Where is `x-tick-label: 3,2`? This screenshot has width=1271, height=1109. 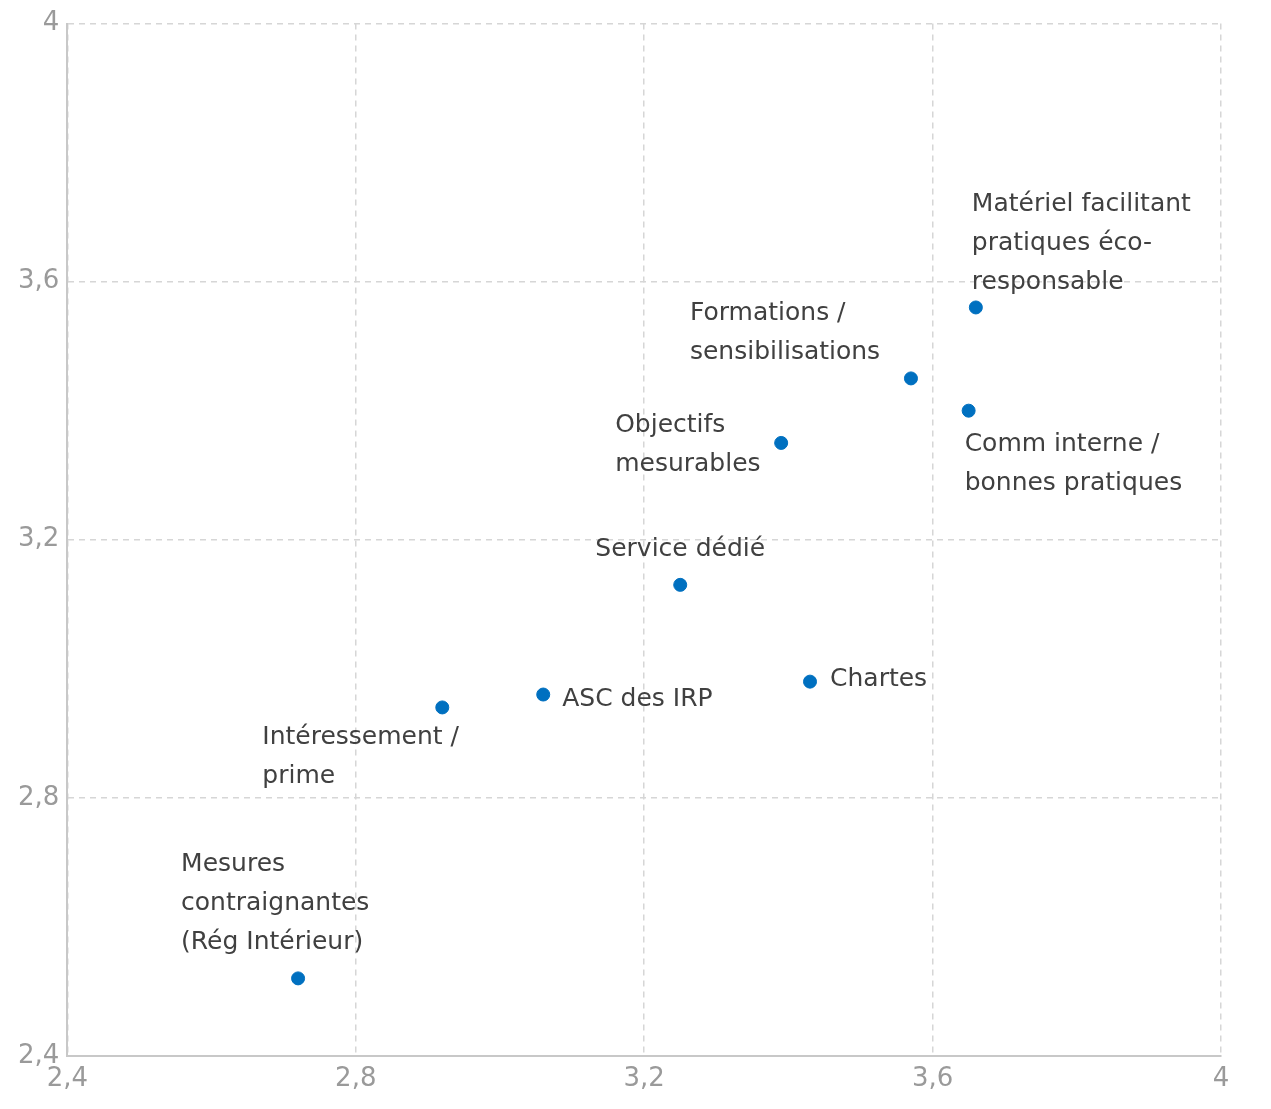 x-tick-label: 3,2 is located at coordinates (644, 1077).